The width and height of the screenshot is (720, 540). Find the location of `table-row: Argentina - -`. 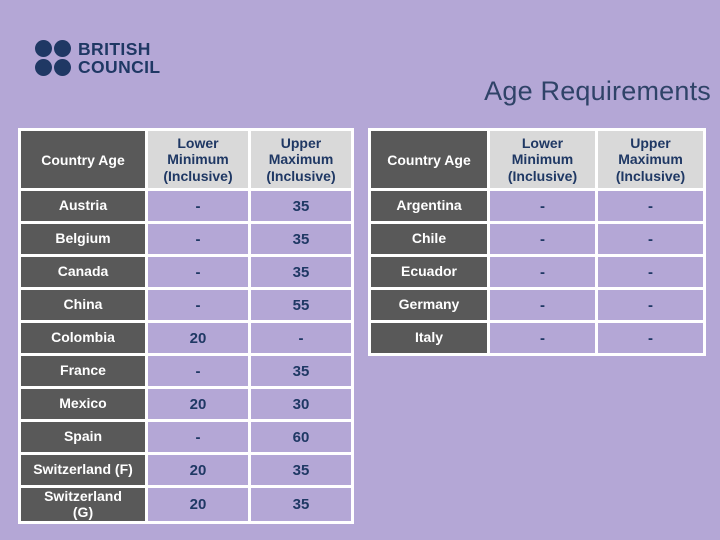

table-row: Argentina - - is located at coordinates (537, 206).